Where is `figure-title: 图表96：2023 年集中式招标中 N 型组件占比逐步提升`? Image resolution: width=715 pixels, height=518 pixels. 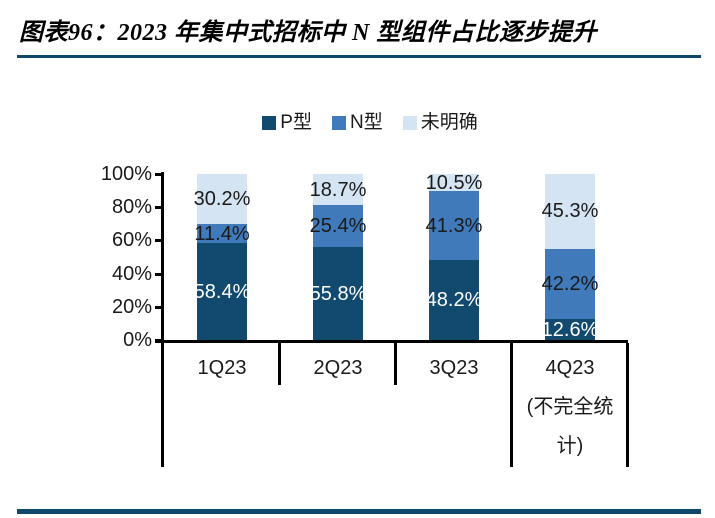 figure-title: 图表96：2023 年集中式招标中 N 型组件占比逐步提升 is located at coordinates (308, 33).